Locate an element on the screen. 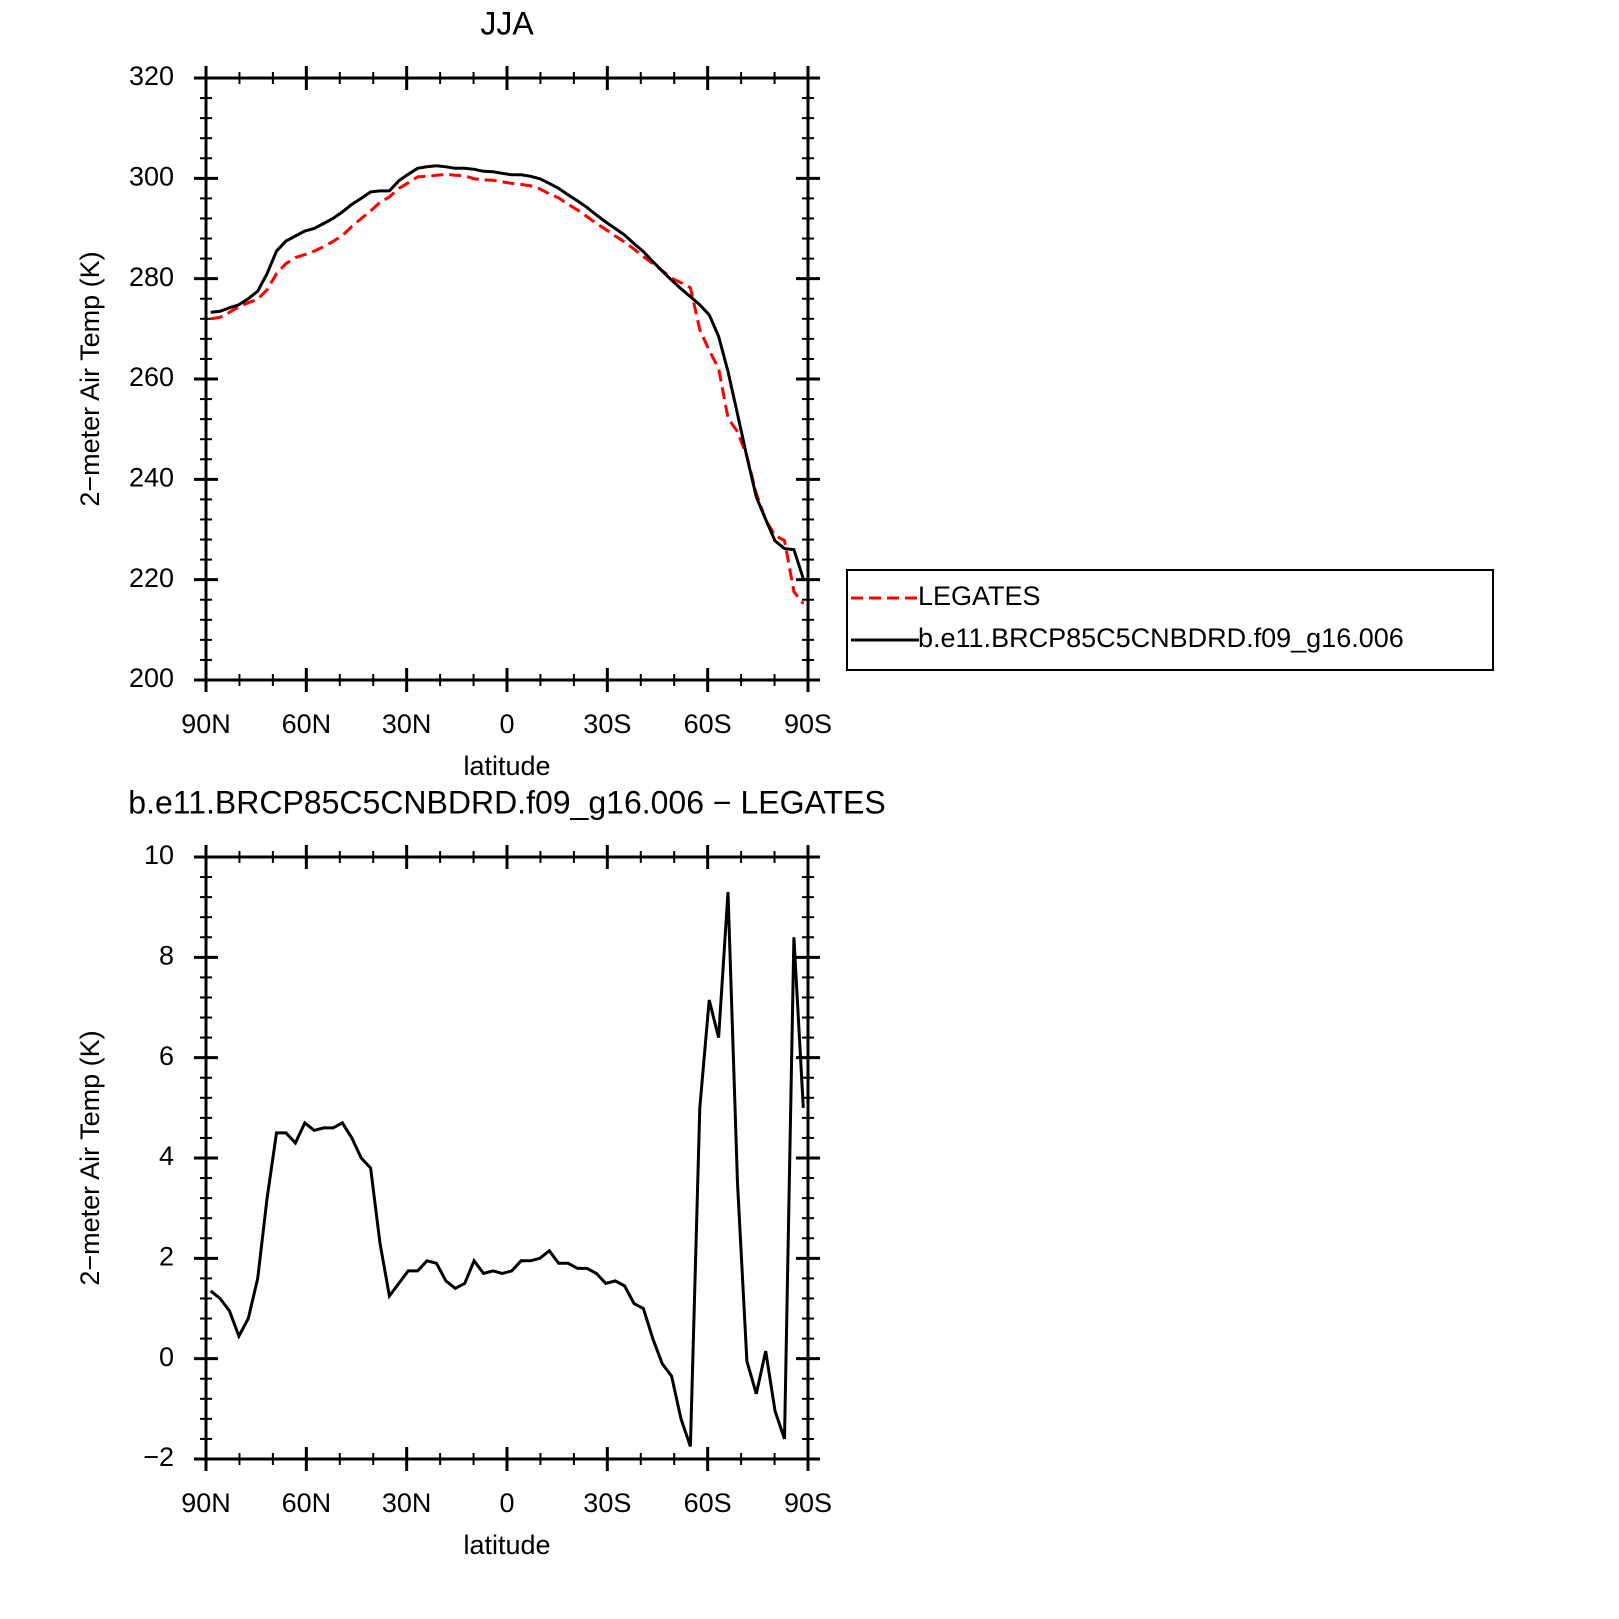  chart-title: JJA is located at coordinates (507, 23).